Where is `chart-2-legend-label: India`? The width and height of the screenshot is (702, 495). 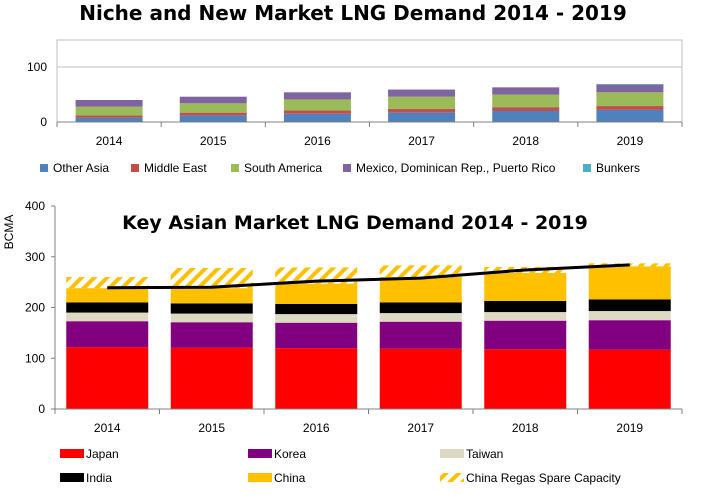 chart-2-legend-label: India is located at coordinates (99, 478).